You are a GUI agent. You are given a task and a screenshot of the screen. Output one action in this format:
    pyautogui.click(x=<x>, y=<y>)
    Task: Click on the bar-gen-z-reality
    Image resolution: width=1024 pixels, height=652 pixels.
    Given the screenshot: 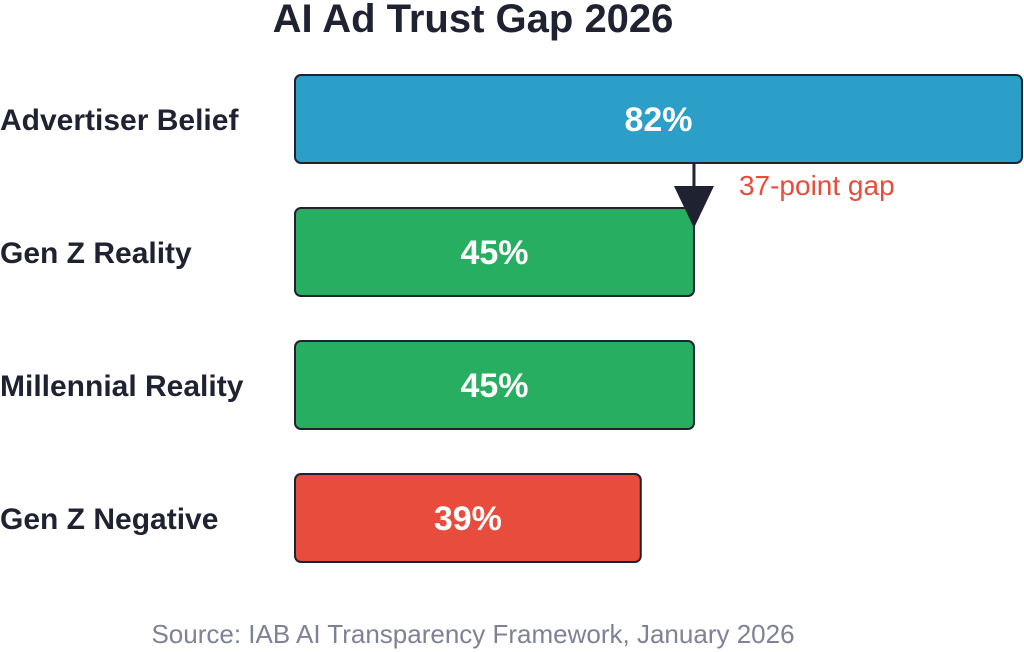 What is the action you would take?
    pyautogui.click(x=494, y=252)
    